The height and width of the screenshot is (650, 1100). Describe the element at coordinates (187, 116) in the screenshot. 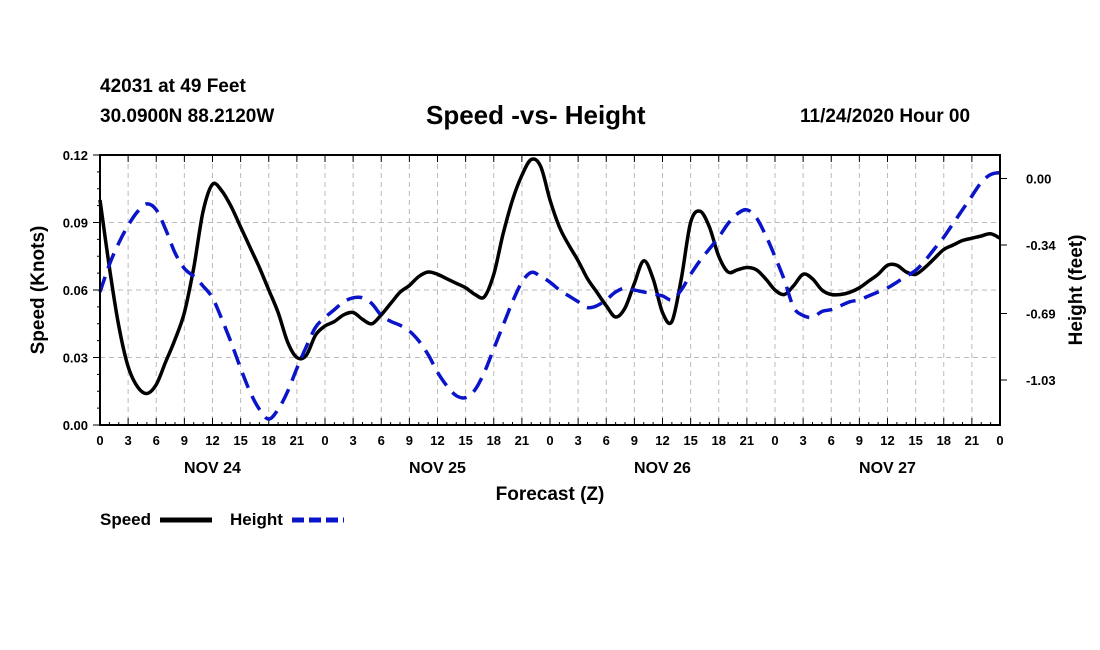

I see `coordinates-label: 30.0900N 88.2120W` at that location.